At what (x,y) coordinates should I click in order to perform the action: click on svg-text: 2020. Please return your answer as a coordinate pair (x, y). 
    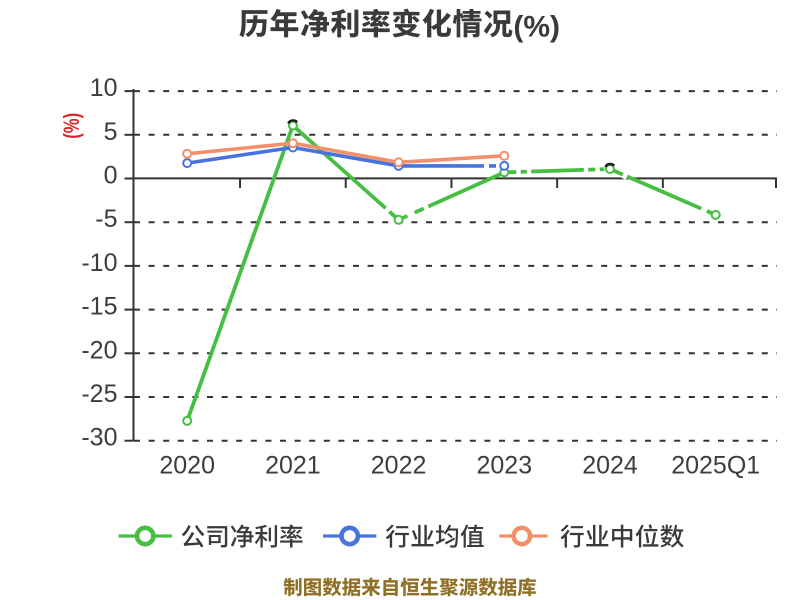
    Looking at the image, I should click on (187, 466).